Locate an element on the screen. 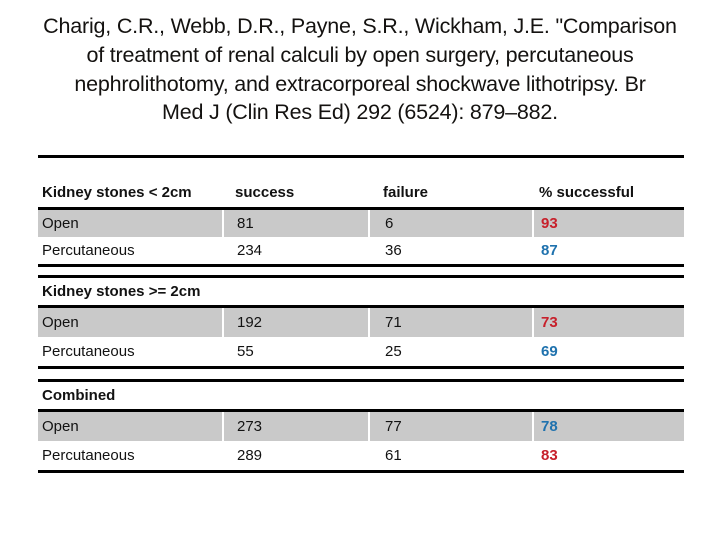 This screenshot has width=720, height=540. cell-success: 81 is located at coordinates (295, 224).